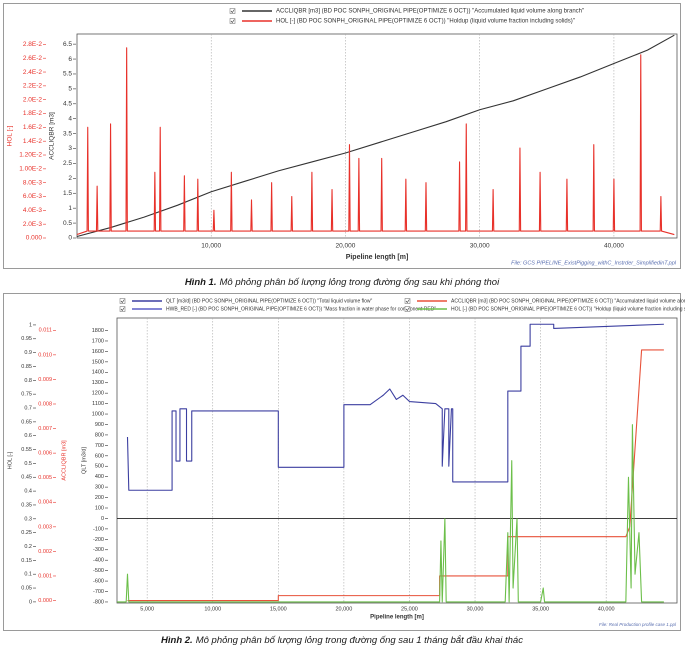 This screenshot has width=685, height=654. What do you see at coordinates (33, 99) in the screenshot?
I see `y-tick-label: 2.0E-2` at bounding box center [33, 99].